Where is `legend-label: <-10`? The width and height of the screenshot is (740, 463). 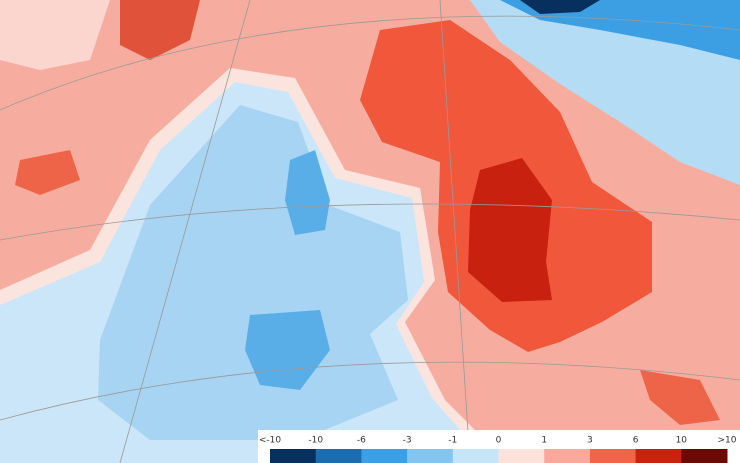
legend-label: <-10 is located at coordinates (270, 441).